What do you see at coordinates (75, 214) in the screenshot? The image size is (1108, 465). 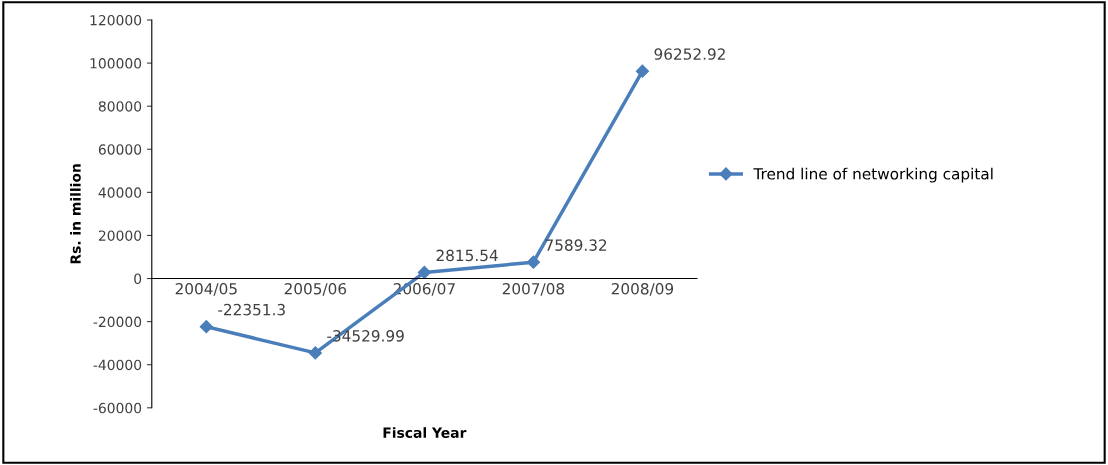 I see `y-axis-title: Rs. in million` at bounding box center [75, 214].